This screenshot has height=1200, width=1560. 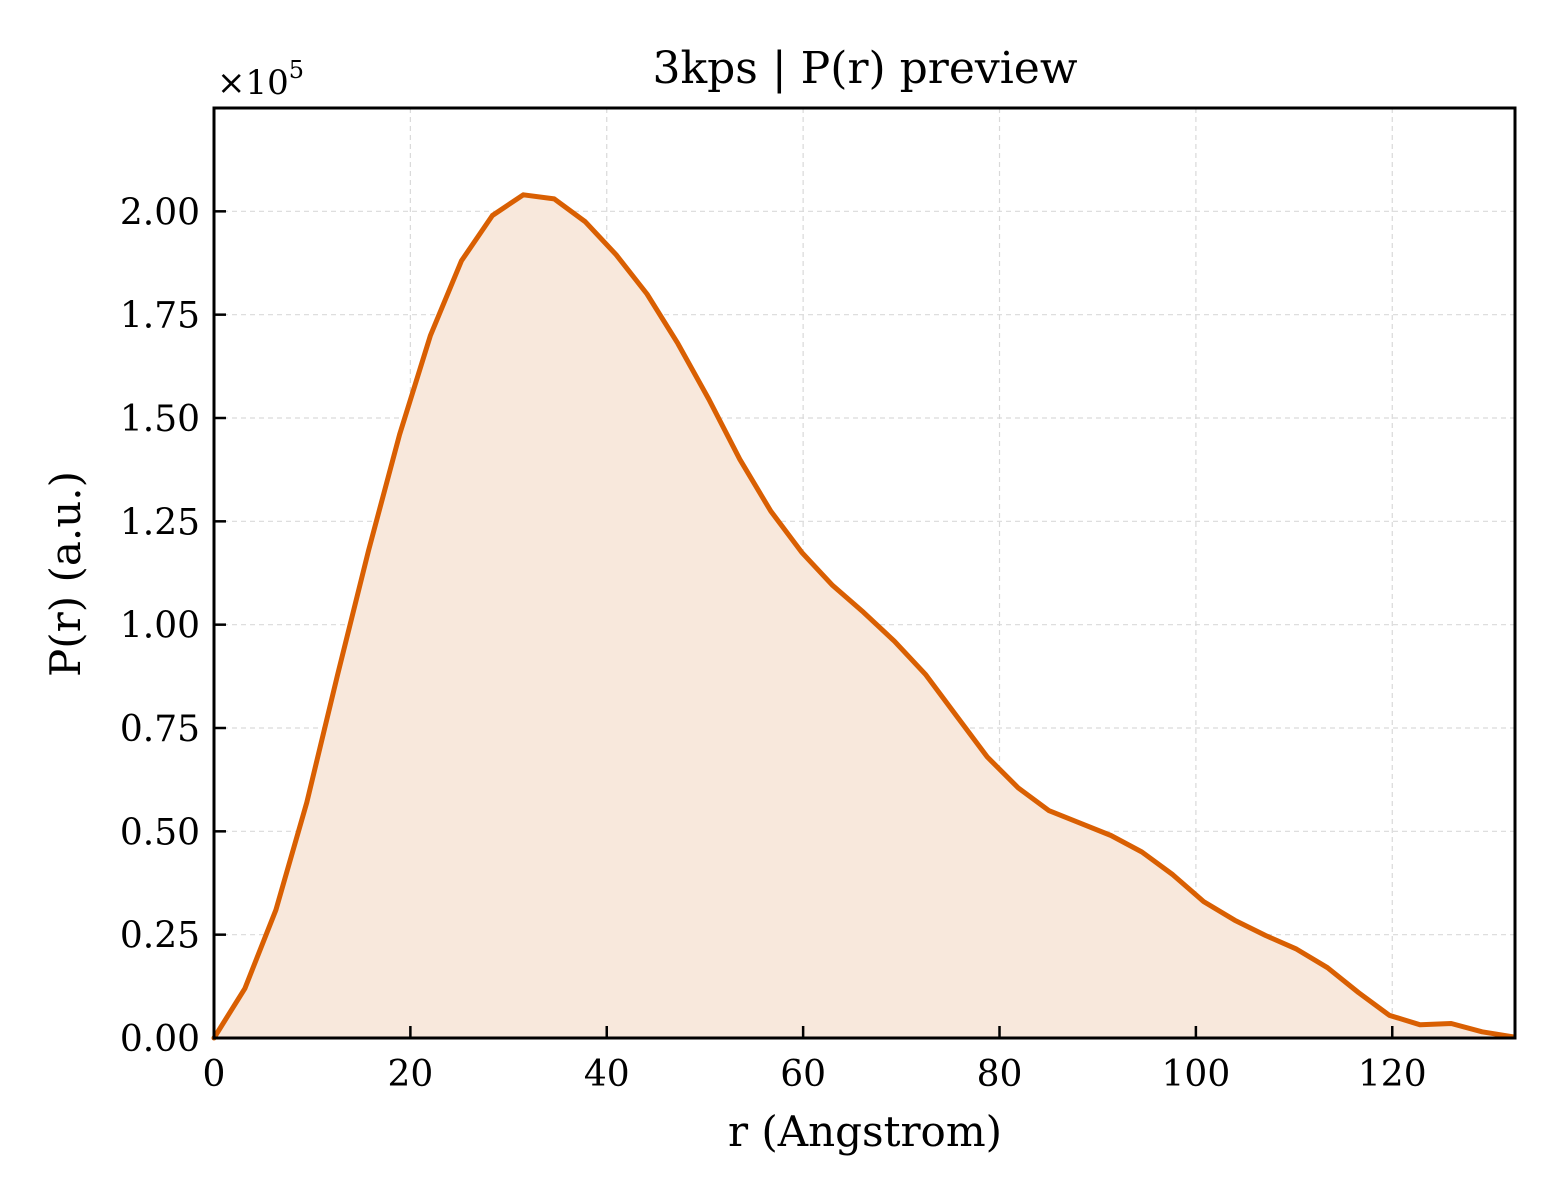 What do you see at coordinates (253, 83) in the screenshot?
I see `y-multiplier-base: ×10` at bounding box center [253, 83].